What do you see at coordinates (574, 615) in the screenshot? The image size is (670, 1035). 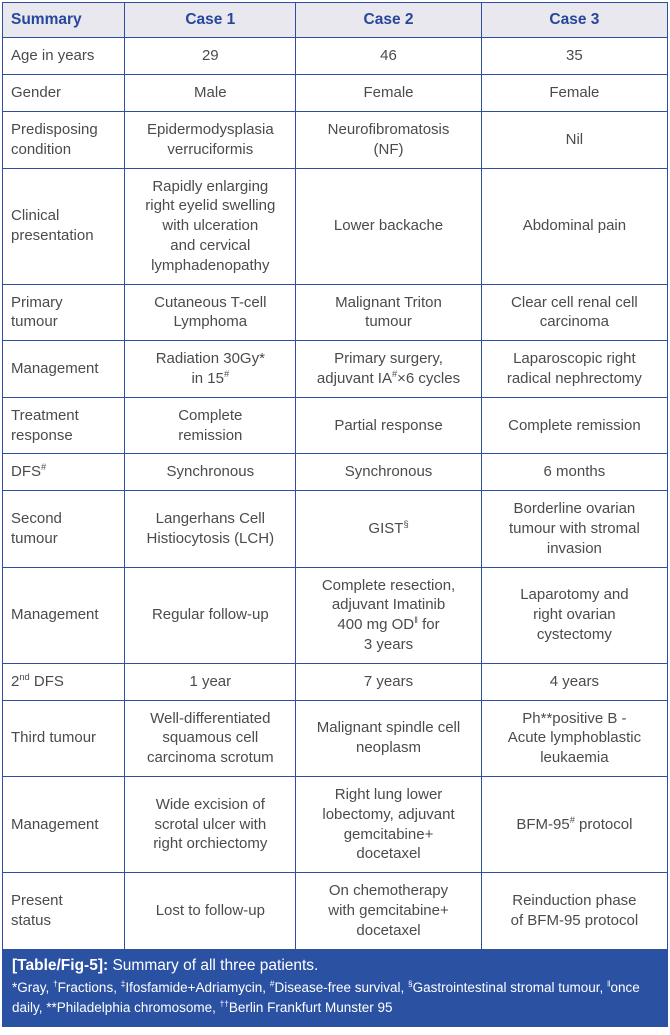 I see `cell-case3: Laparotomy and right ovarian cystectomy` at bounding box center [574, 615].